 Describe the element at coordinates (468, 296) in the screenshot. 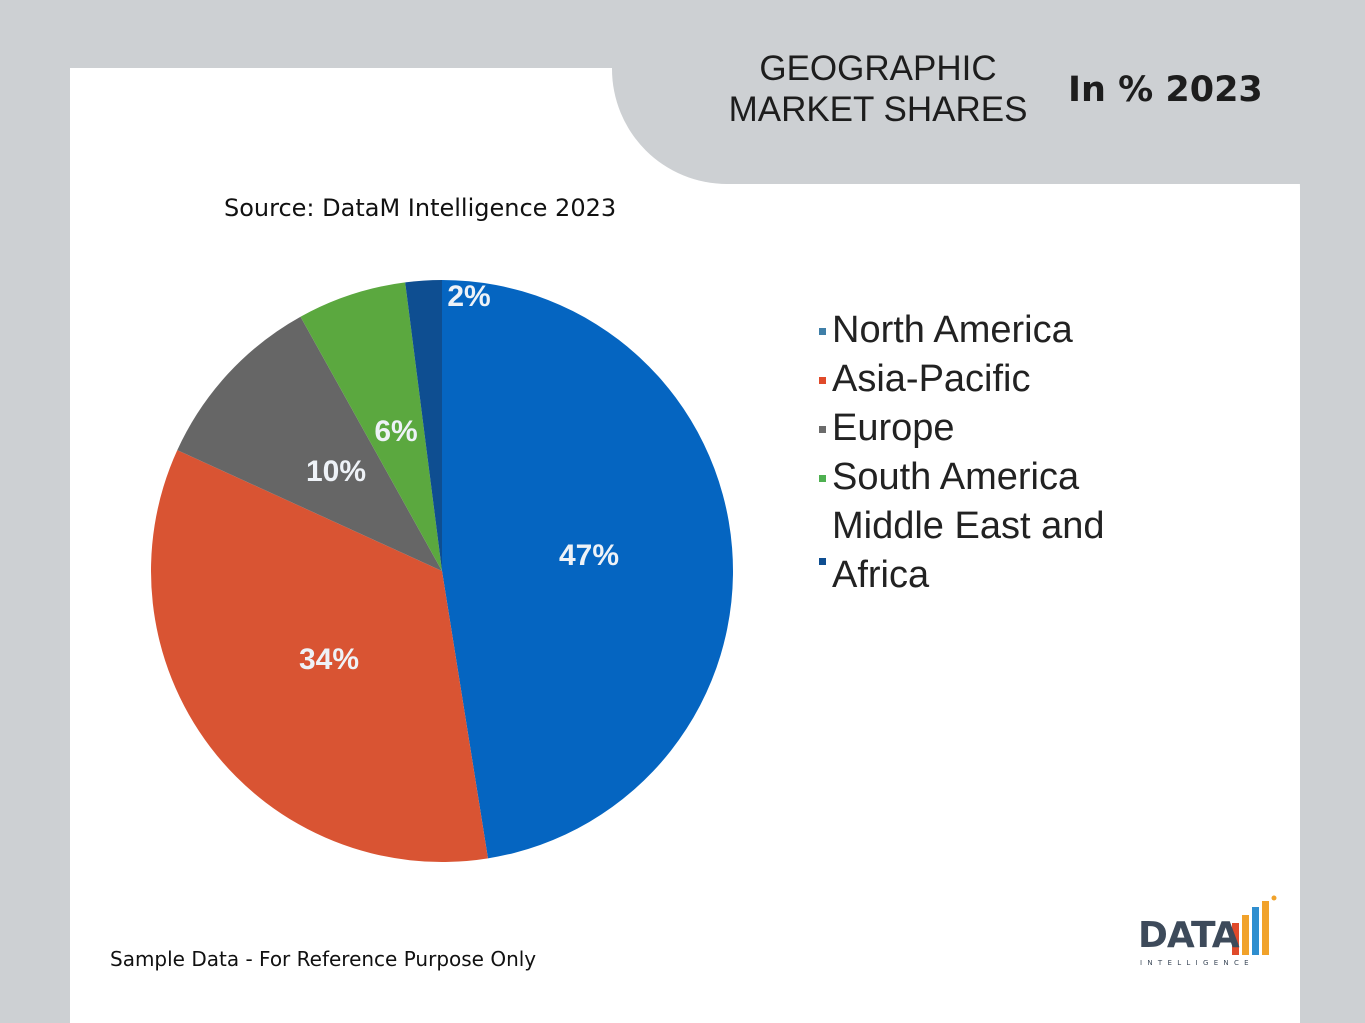

I see `data-label-middle-east-and-africa: 2%` at that location.